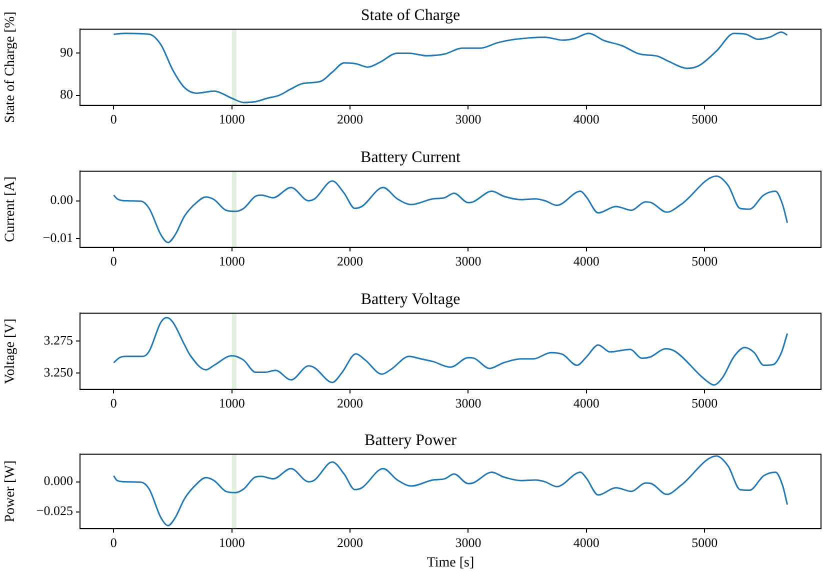 This screenshot has height=571, width=823. I want to click on y-tick-label: −0.025, so click(54, 510).